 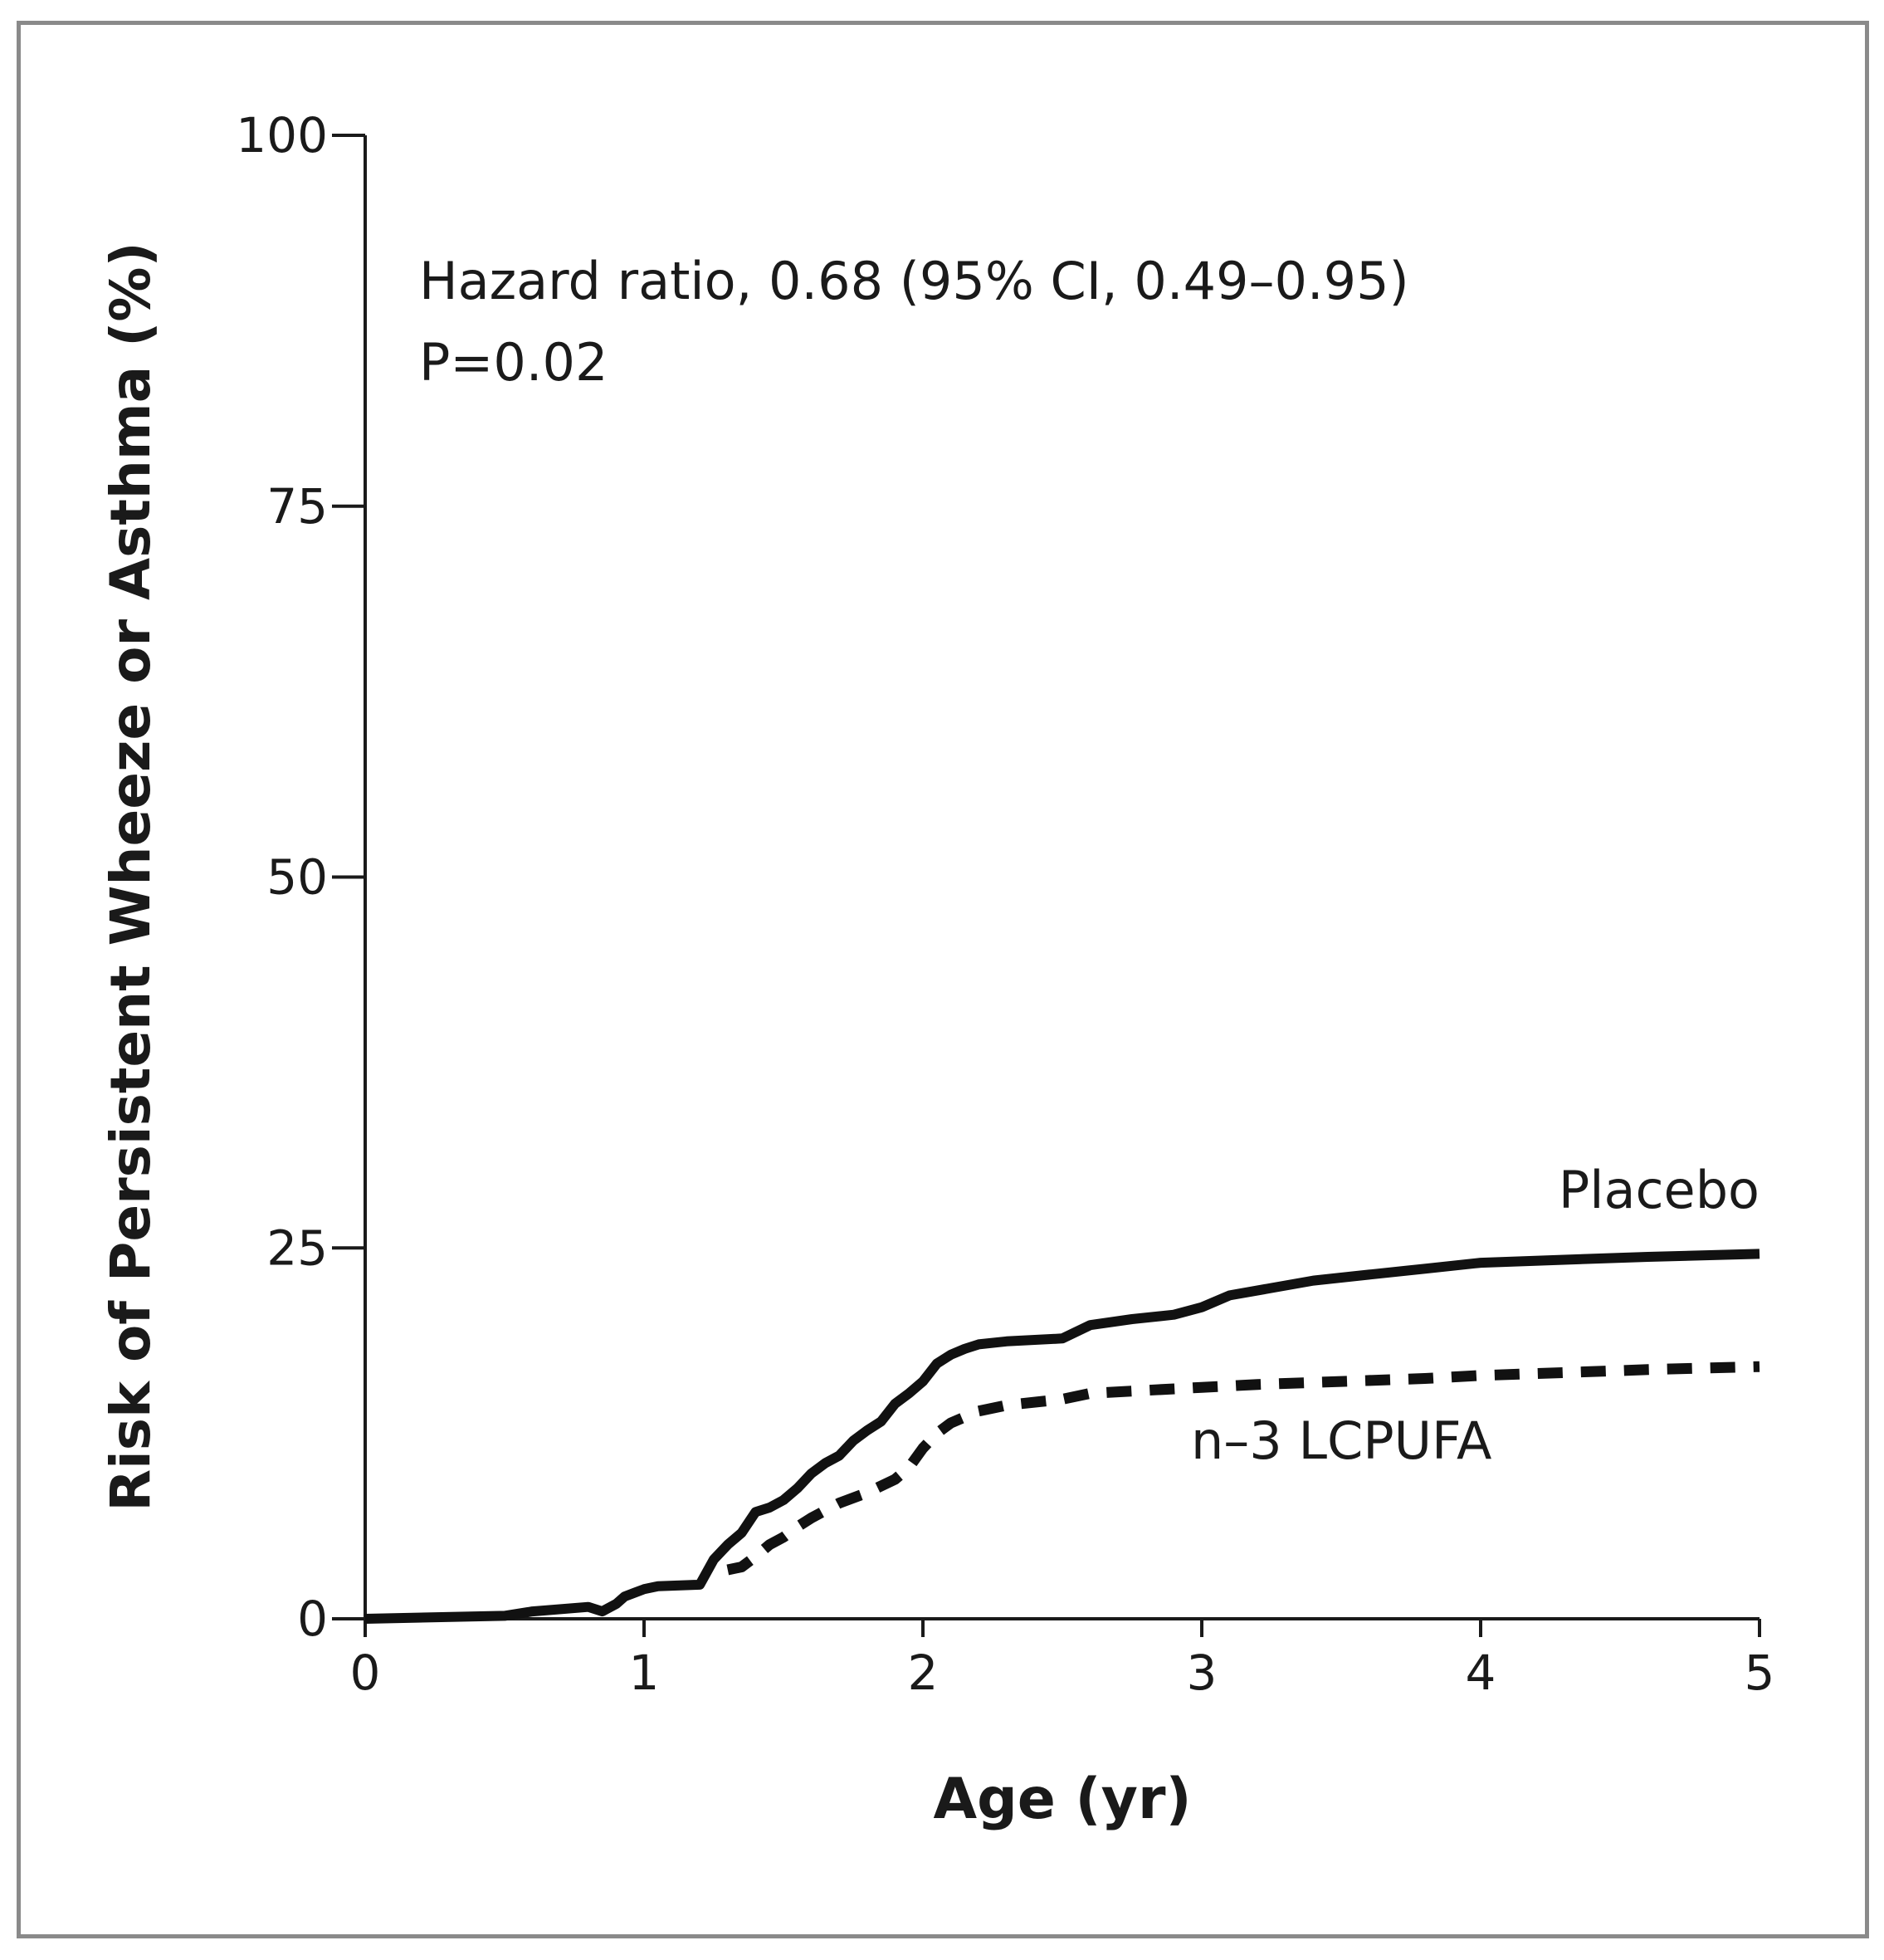 What do you see at coordinates (297, 507) in the screenshot?
I see `y-tick-label: 75` at bounding box center [297, 507].